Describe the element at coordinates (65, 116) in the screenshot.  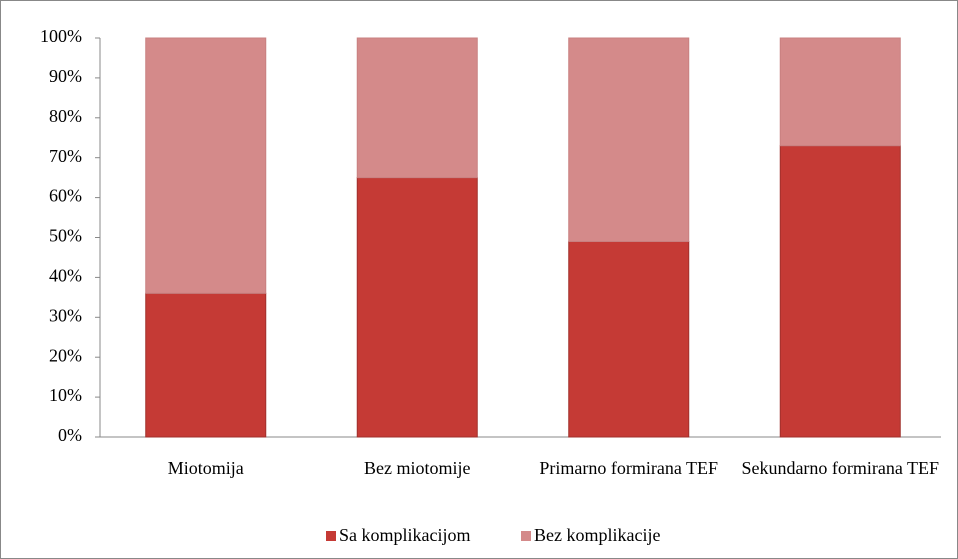
I see `y-tick-label: 80%` at that location.